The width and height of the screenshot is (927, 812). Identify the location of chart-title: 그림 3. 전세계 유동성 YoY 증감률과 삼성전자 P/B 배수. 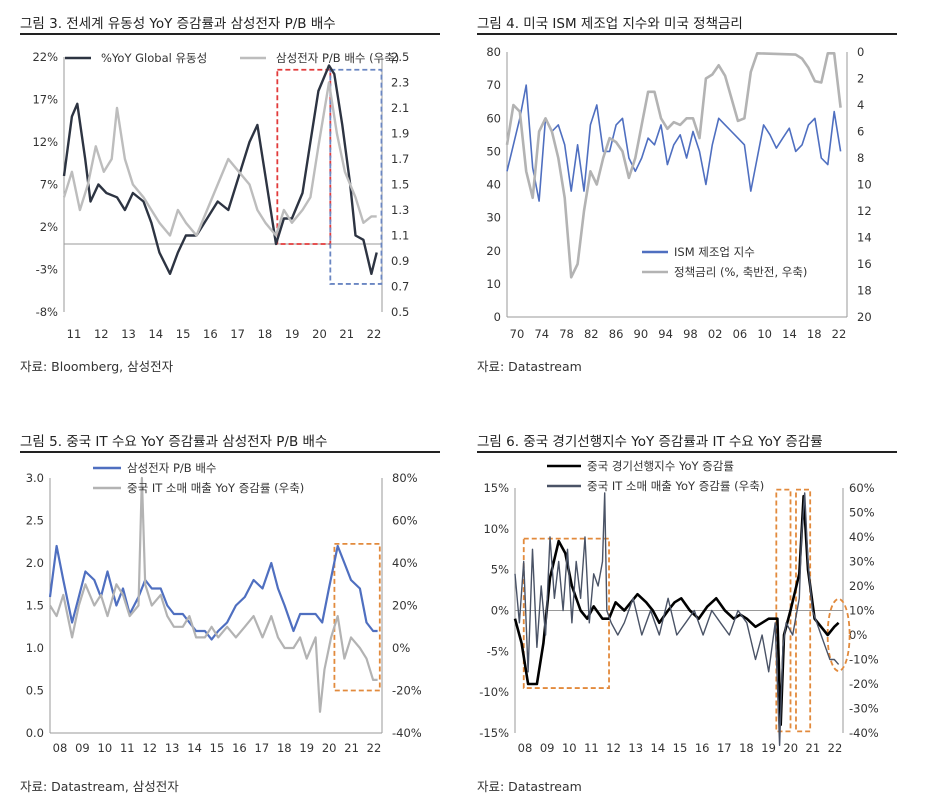
(178, 24).